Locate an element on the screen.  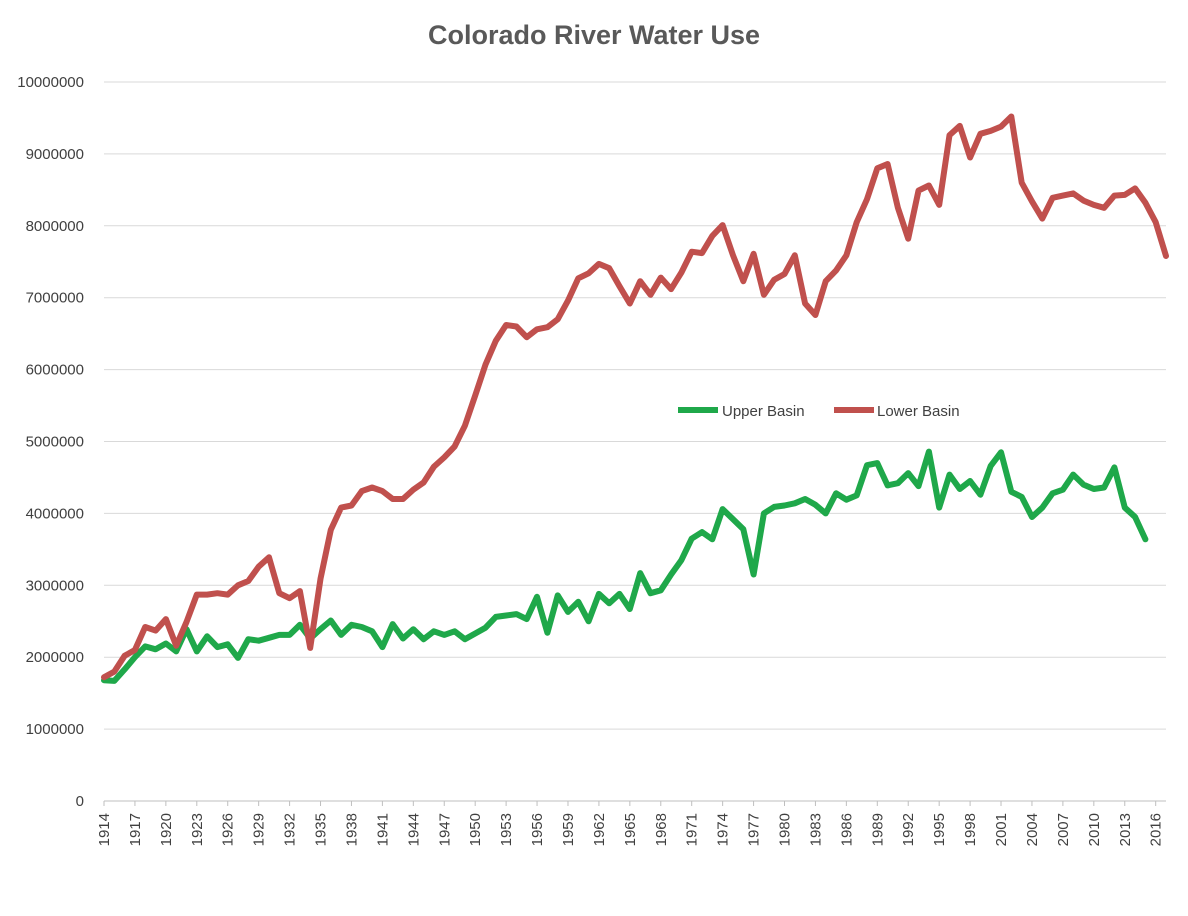
x-tick-label: 1992 is located at coordinates (908, 829).